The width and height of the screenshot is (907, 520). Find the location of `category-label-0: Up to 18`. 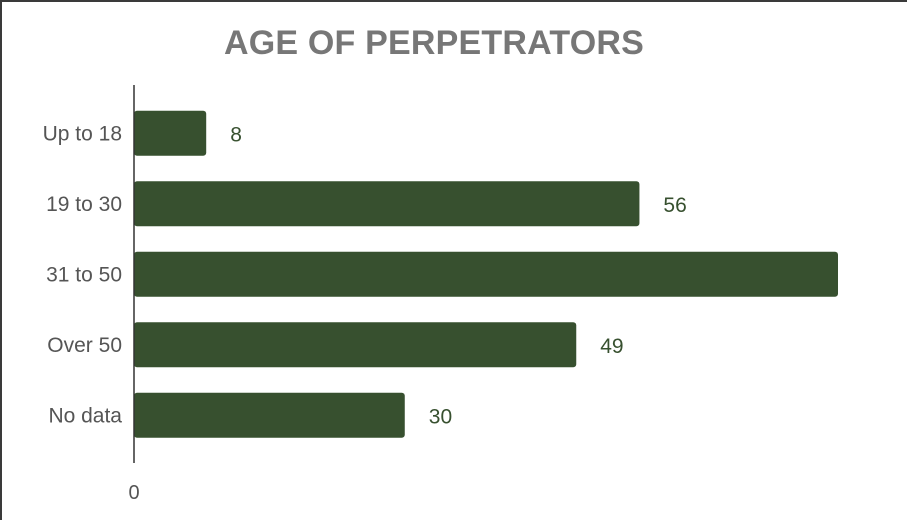

category-label-0: Up to 18 is located at coordinates (82, 133).